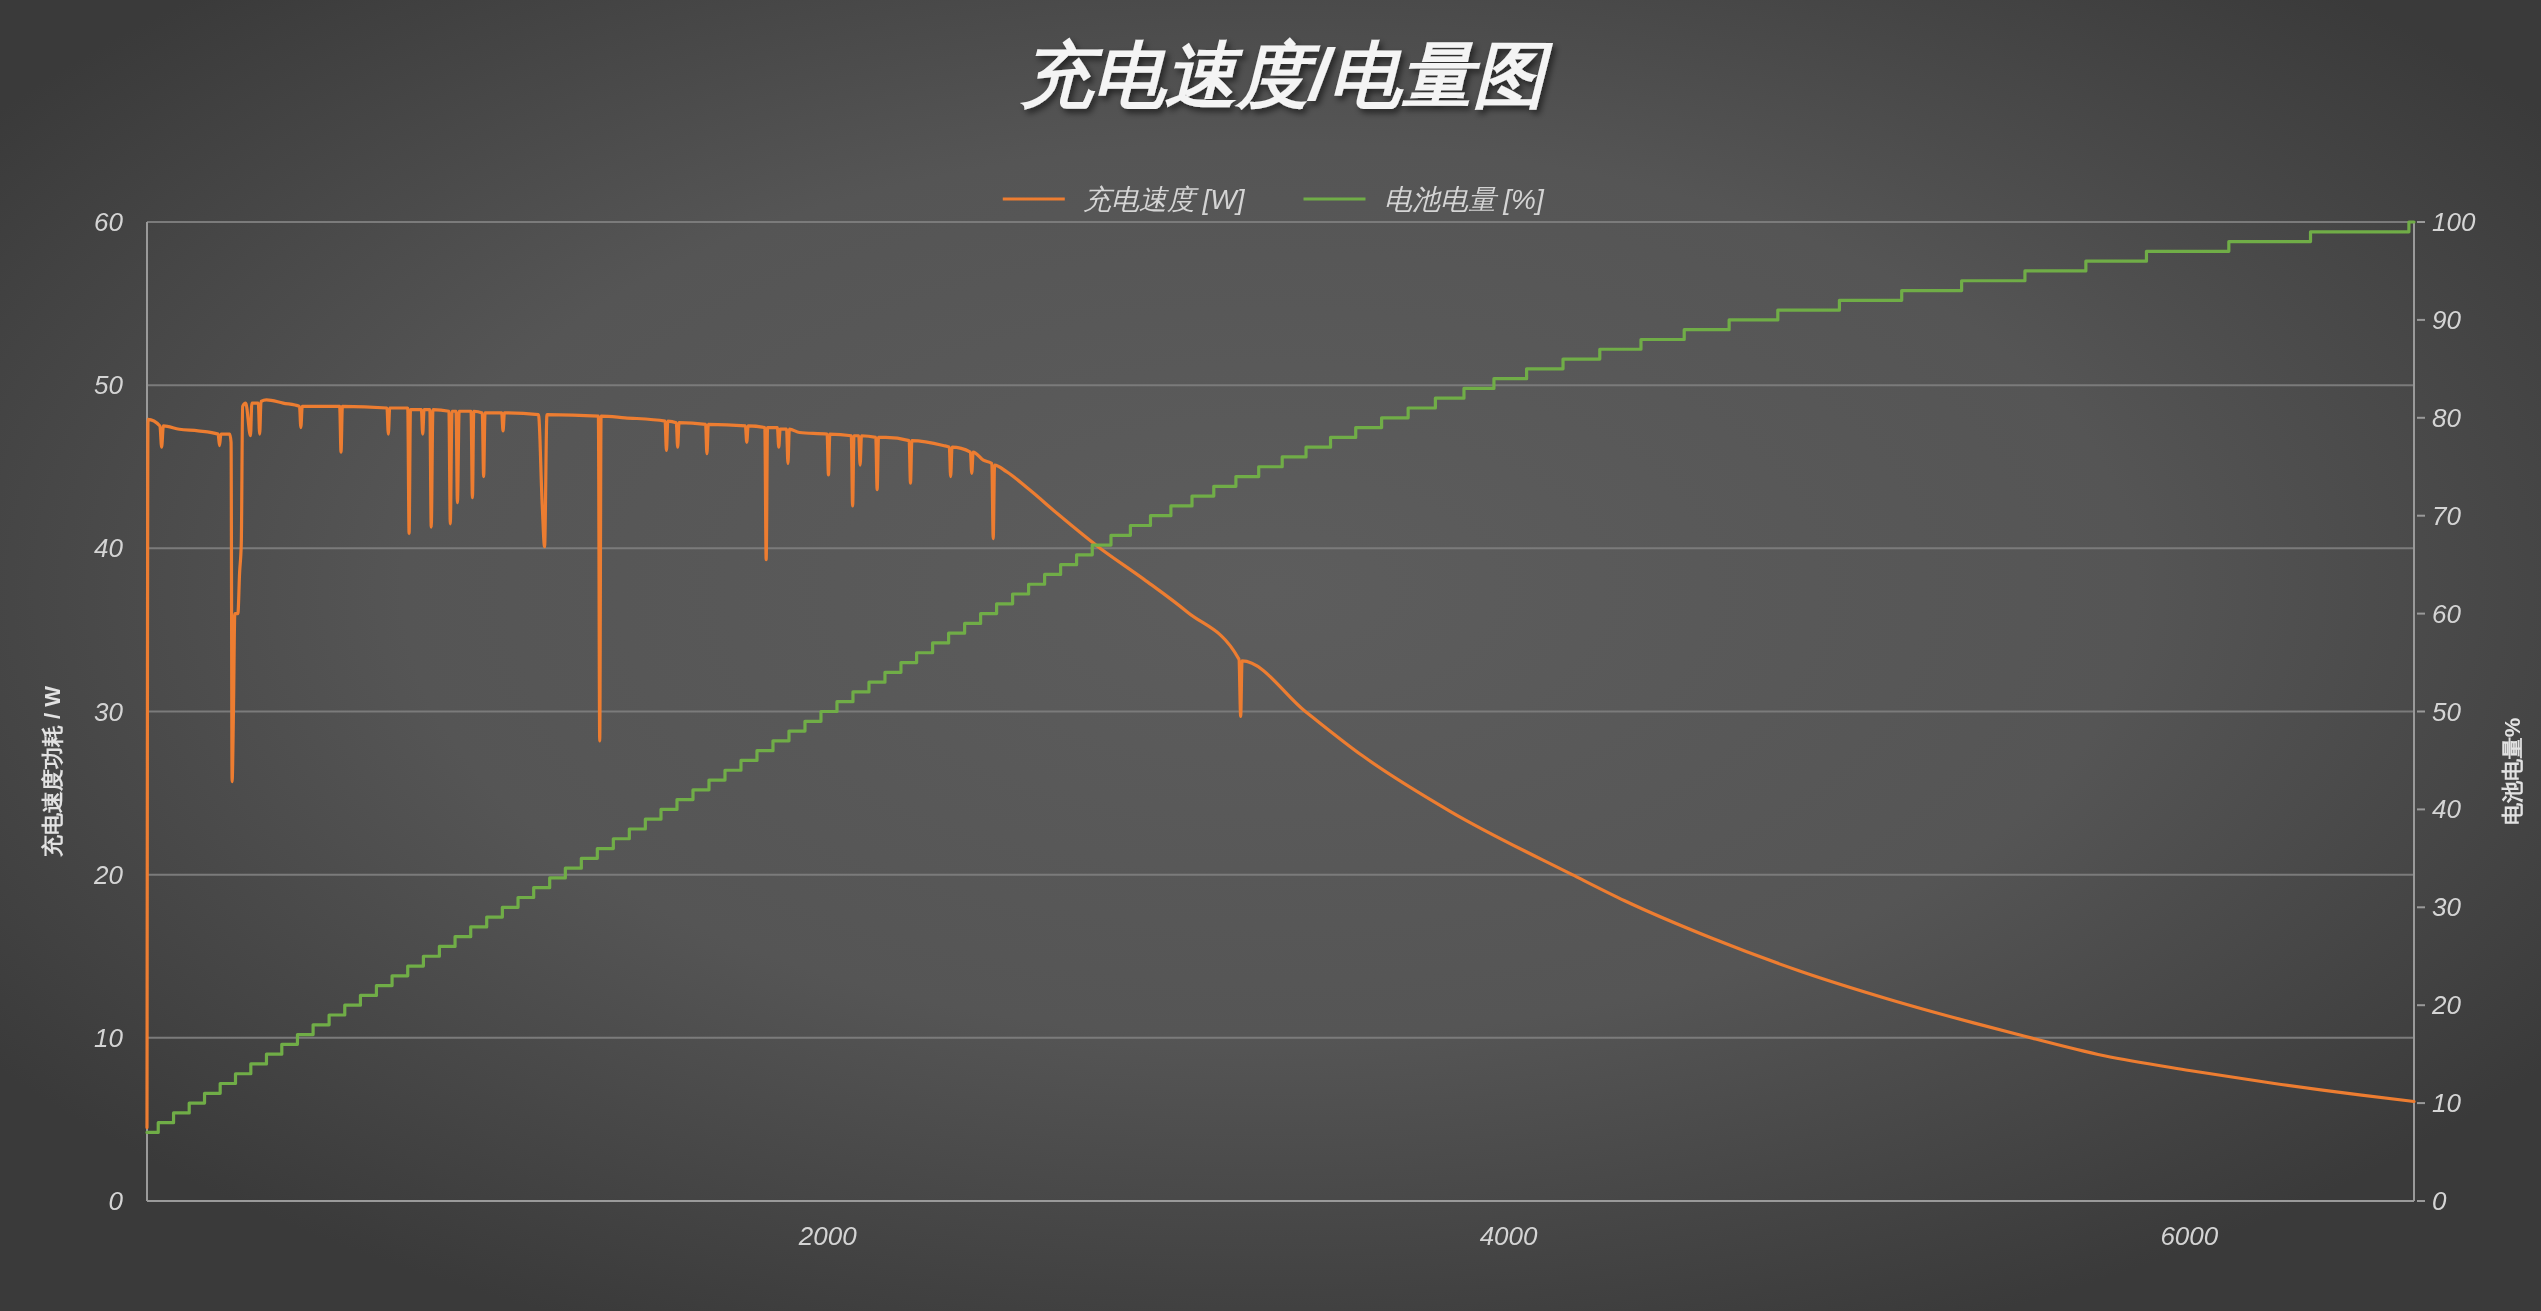 The height and width of the screenshot is (1311, 2541). What do you see at coordinates (1287, 75) in the screenshot?
I see `chart-title: 充电速度/电量图` at bounding box center [1287, 75].